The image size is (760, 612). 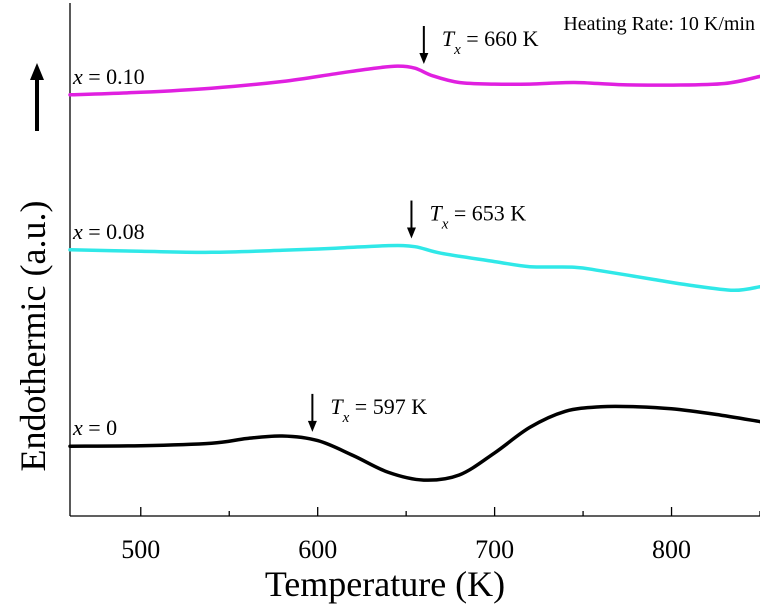 What do you see at coordinates (94, 427) in the screenshot?
I see `series-label: x = 0` at bounding box center [94, 427].